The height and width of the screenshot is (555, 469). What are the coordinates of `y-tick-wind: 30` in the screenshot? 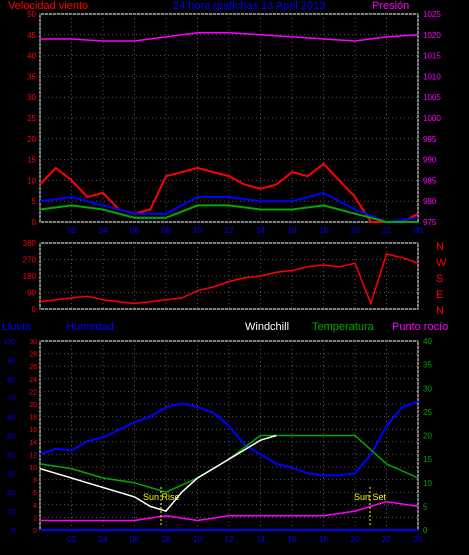 It's located at (31, 97).